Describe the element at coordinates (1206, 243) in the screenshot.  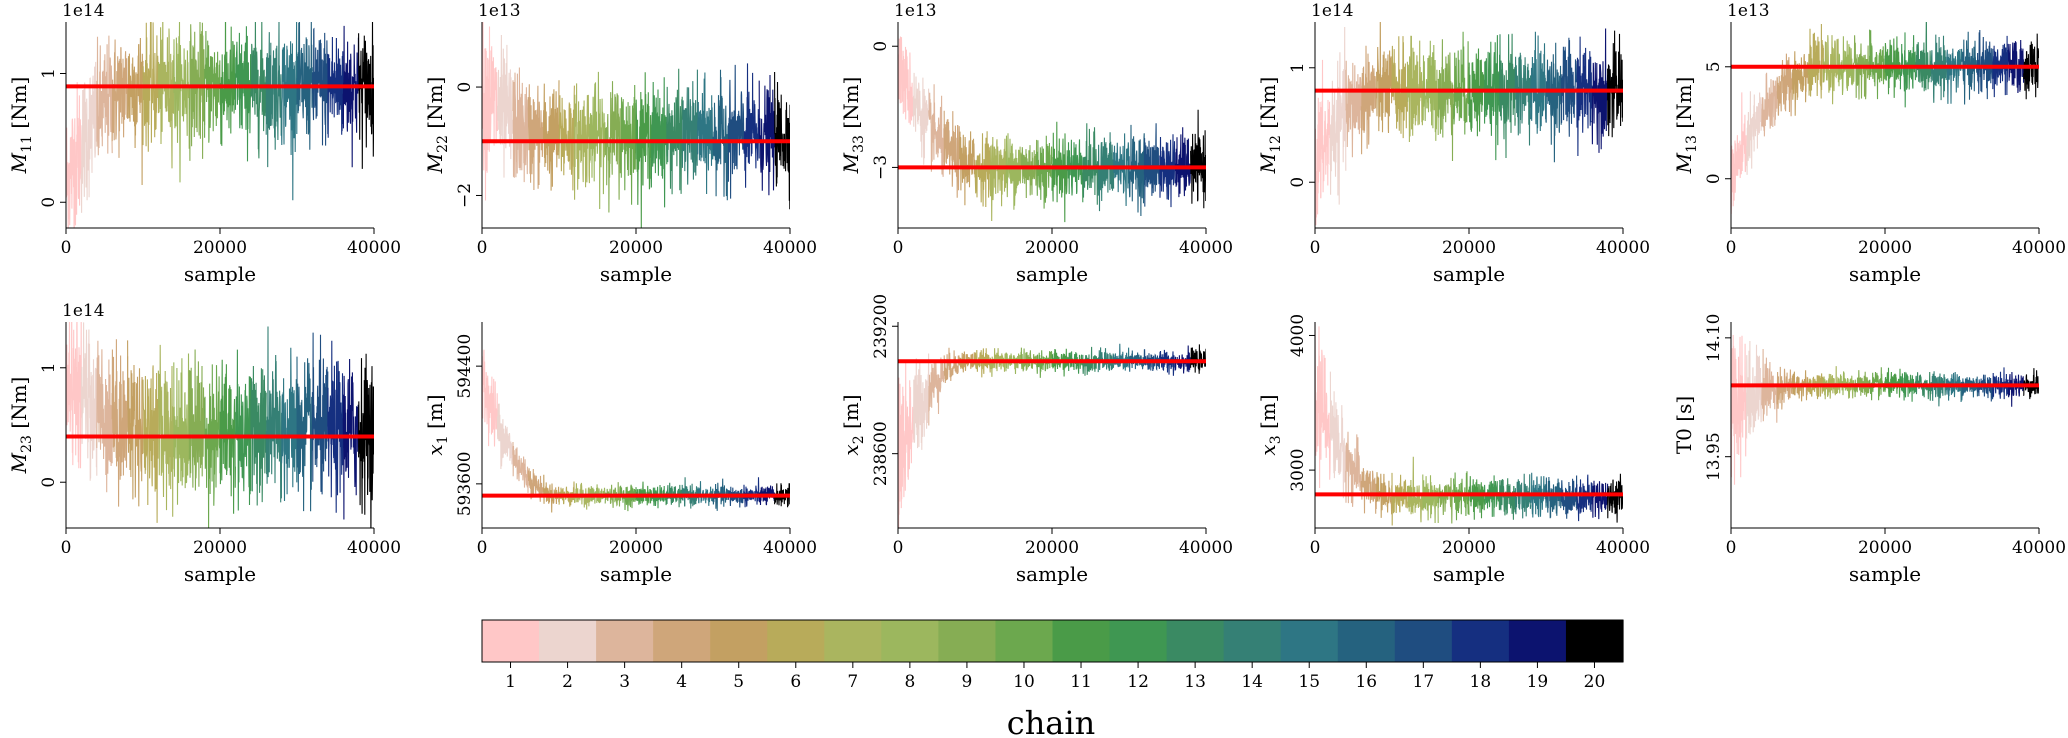
I see `x-tick: 40000` at that location.